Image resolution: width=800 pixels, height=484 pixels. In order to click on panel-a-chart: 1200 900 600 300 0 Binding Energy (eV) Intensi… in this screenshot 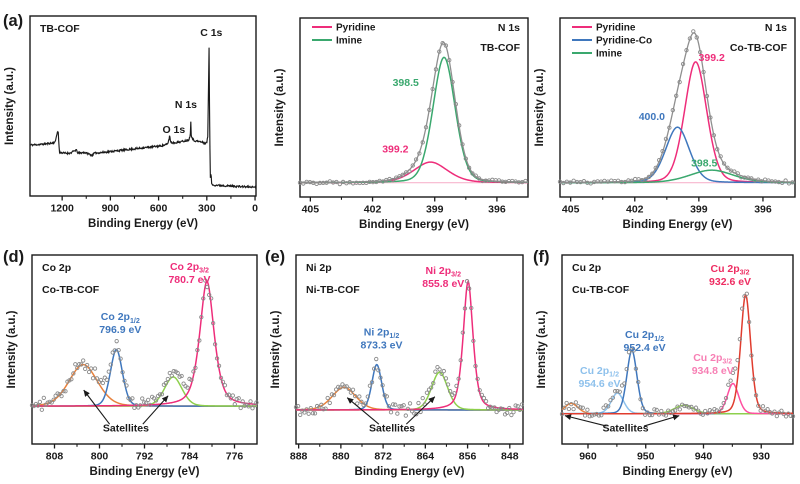, I will do `click(130, 121)`.